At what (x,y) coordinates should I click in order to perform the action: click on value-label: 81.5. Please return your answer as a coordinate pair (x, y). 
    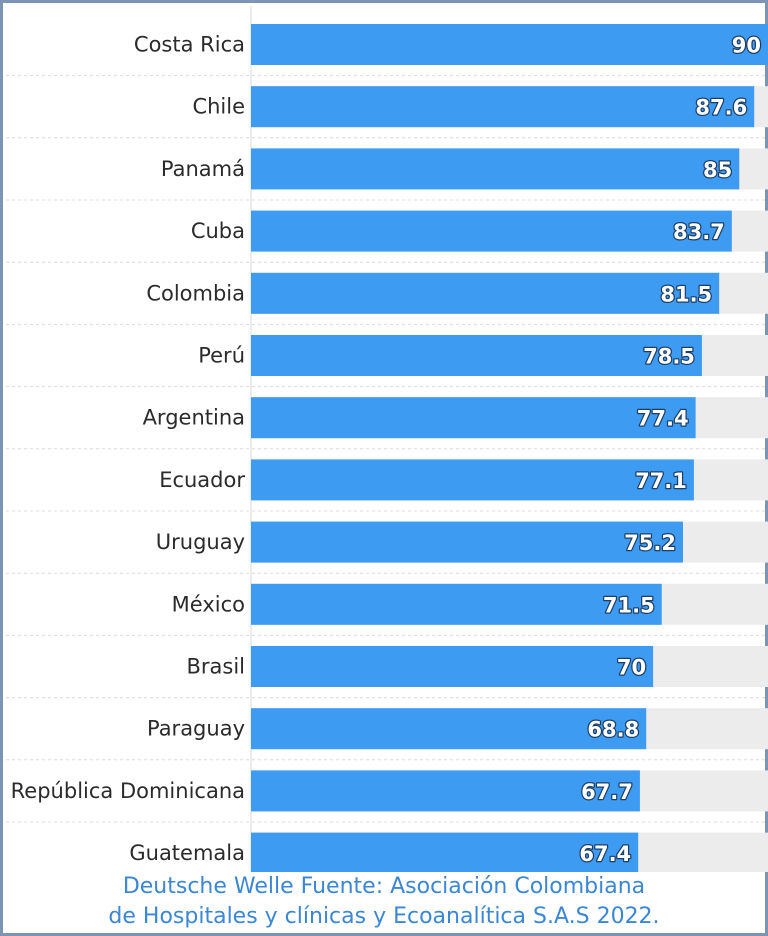
    Looking at the image, I should click on (686, 294).